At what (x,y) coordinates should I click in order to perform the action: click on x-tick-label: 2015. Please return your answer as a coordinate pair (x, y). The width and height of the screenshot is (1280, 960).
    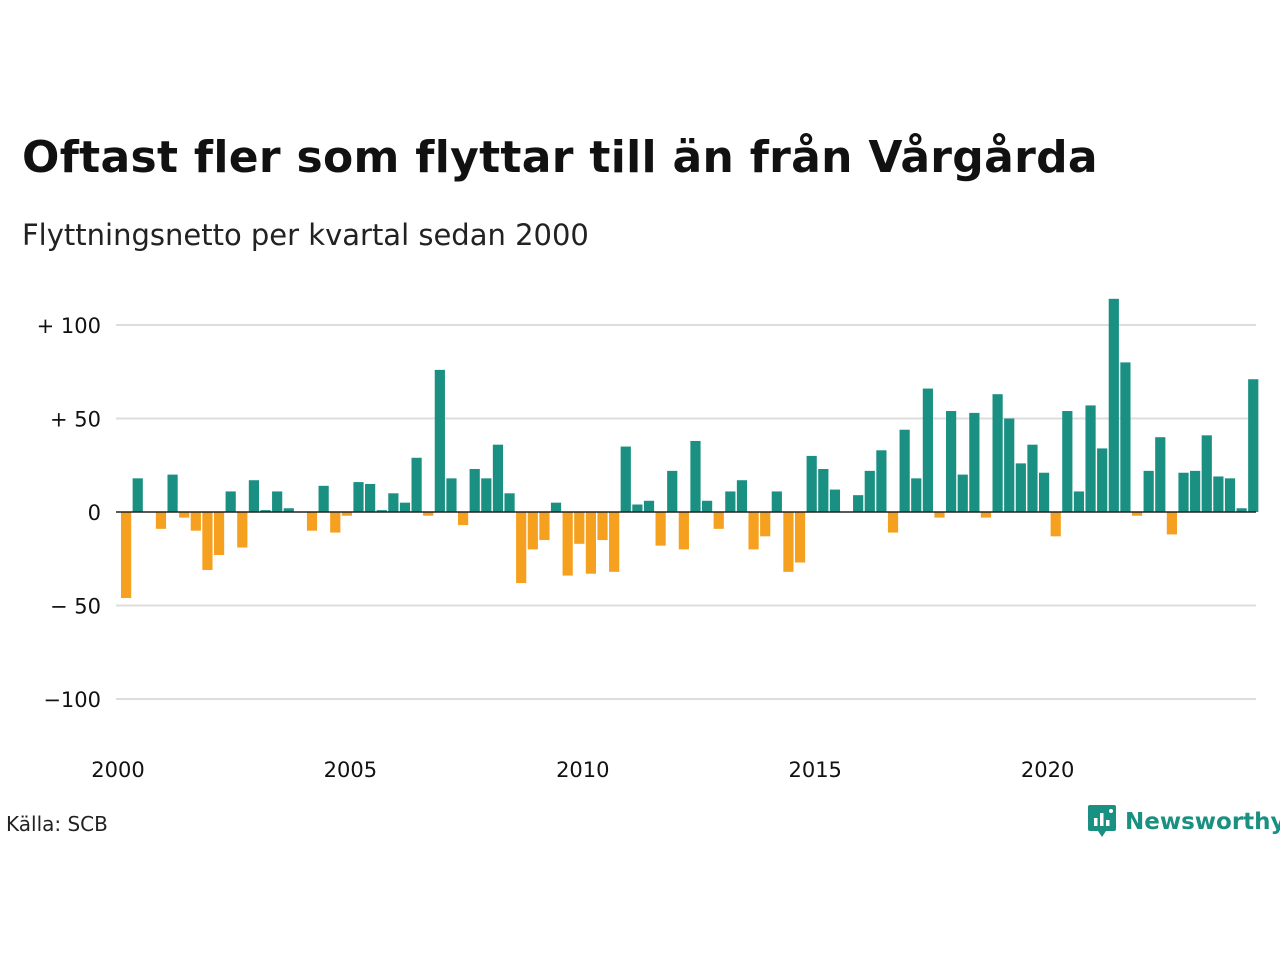
    Looking at the image, I should click on (814, 770).